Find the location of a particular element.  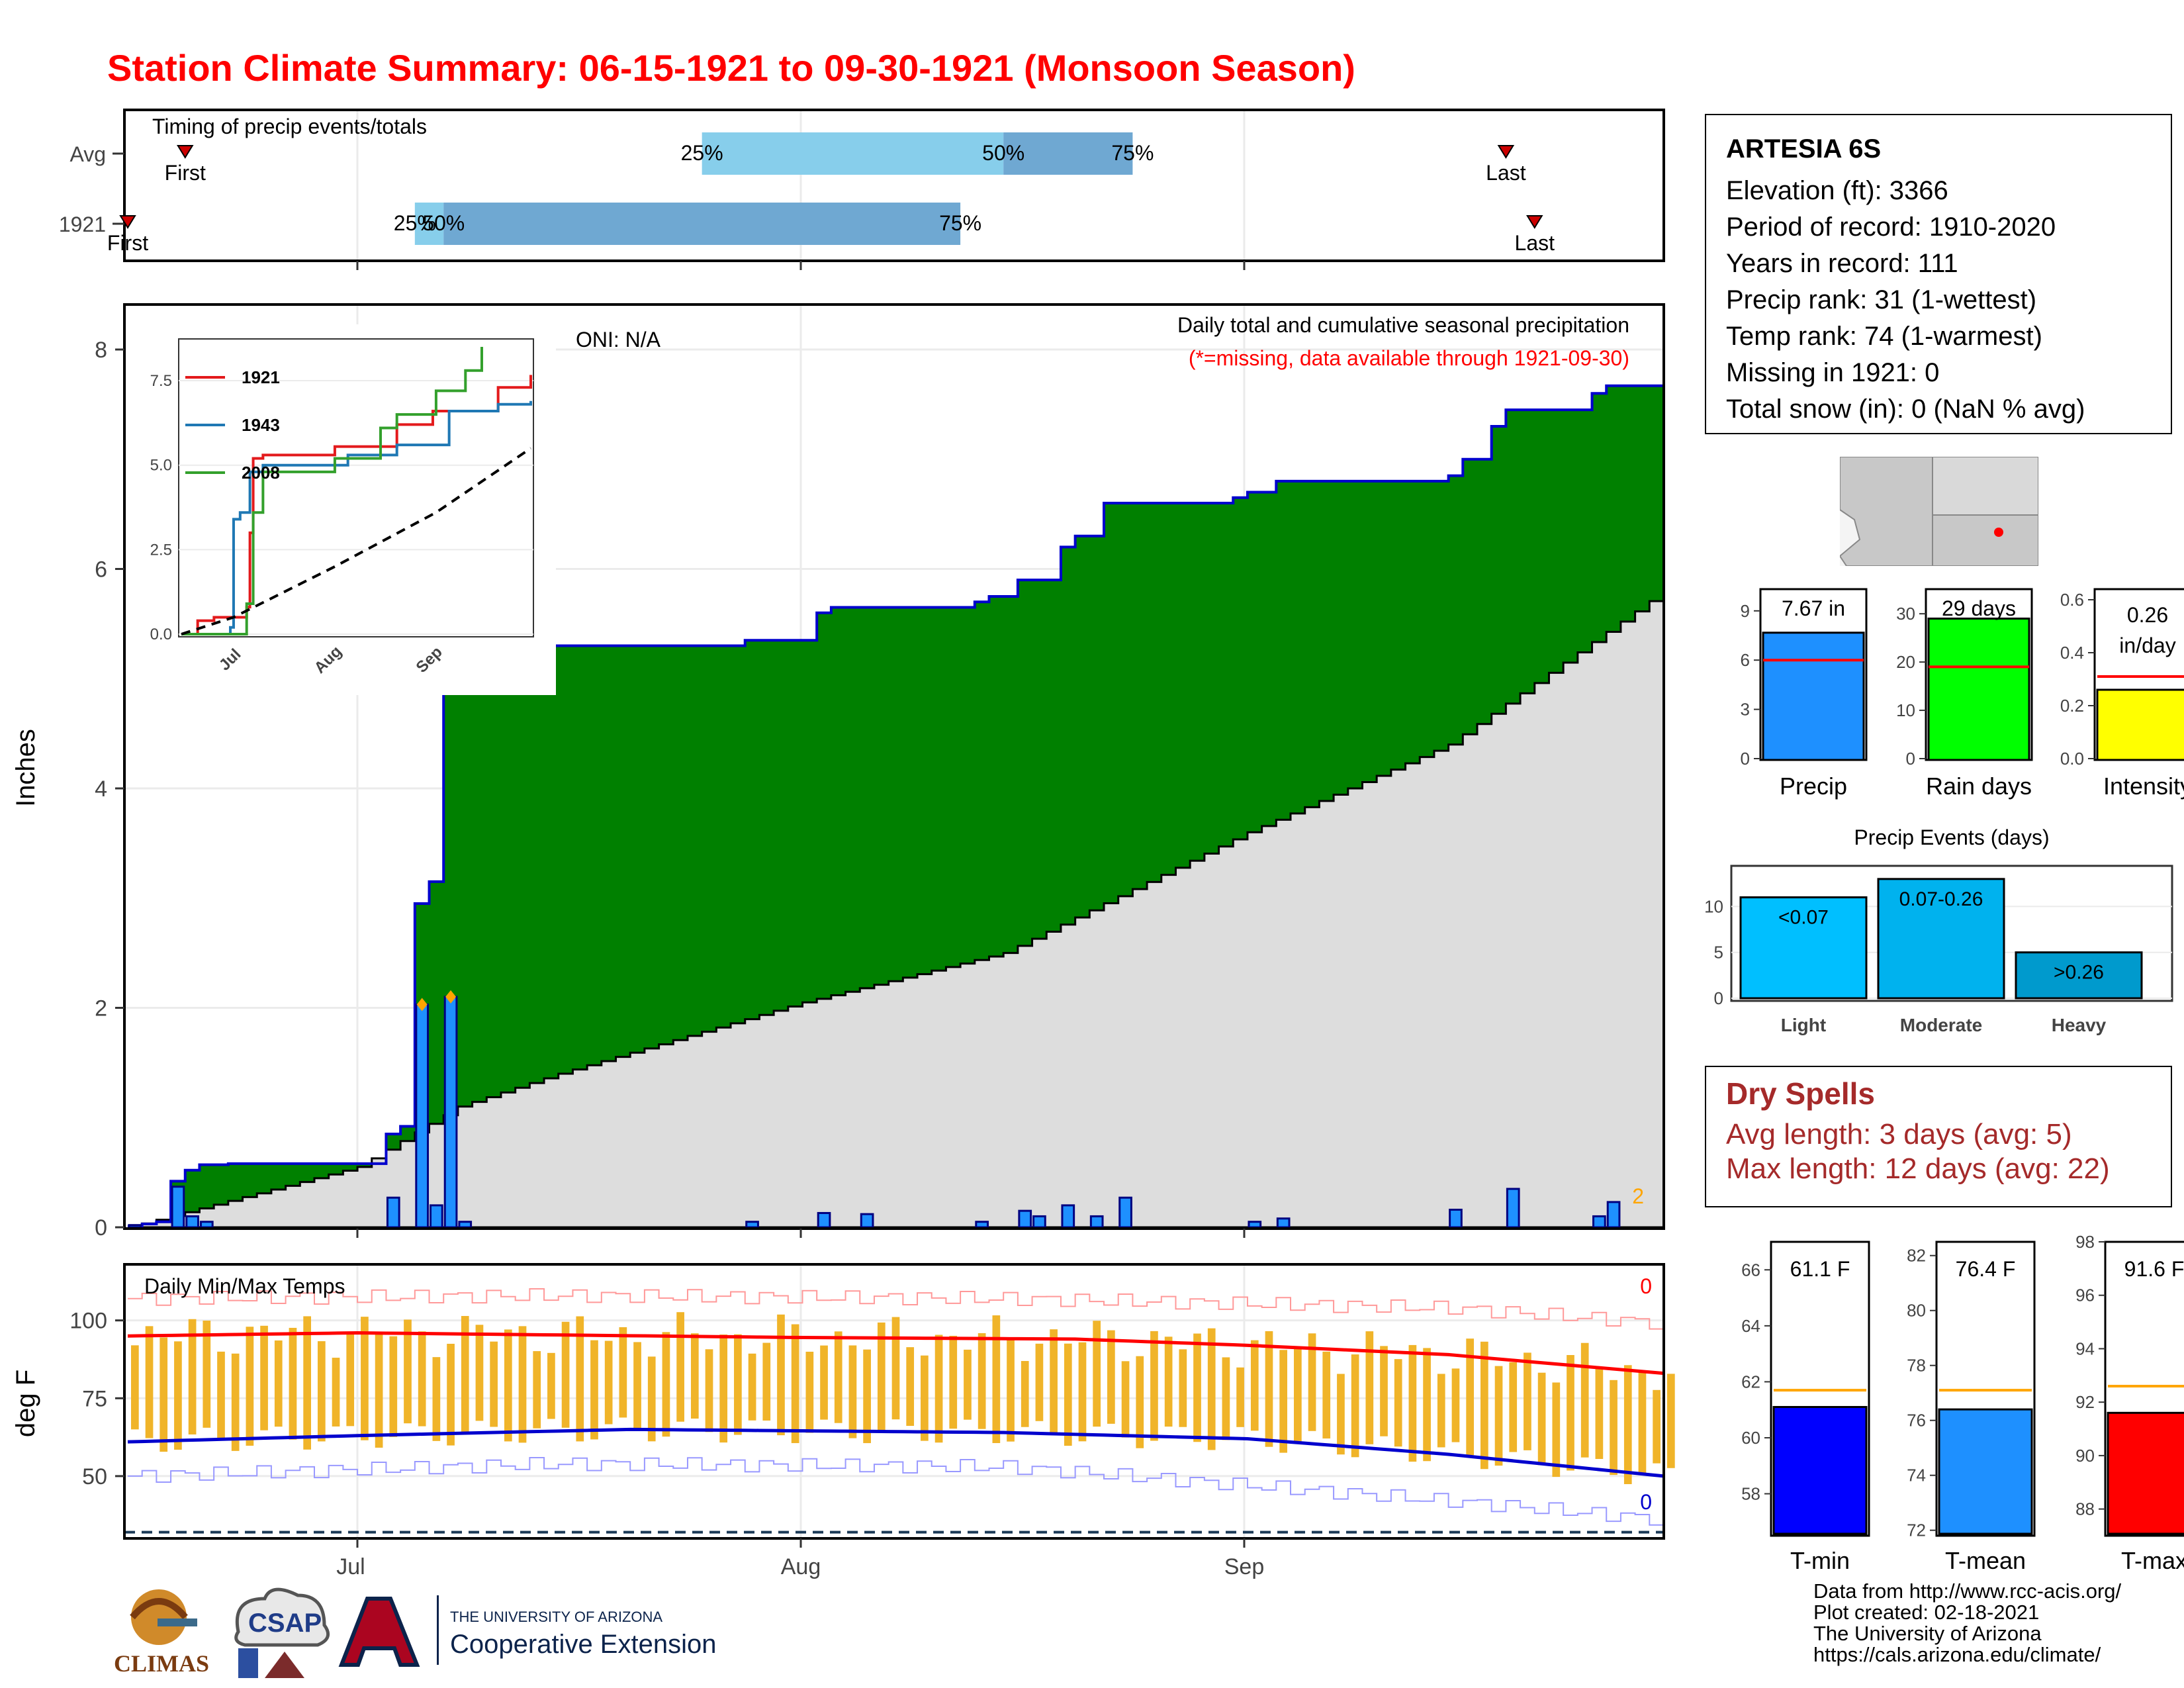

tsumm-y-tick: 62 is located at coordinates (1750, 1381).